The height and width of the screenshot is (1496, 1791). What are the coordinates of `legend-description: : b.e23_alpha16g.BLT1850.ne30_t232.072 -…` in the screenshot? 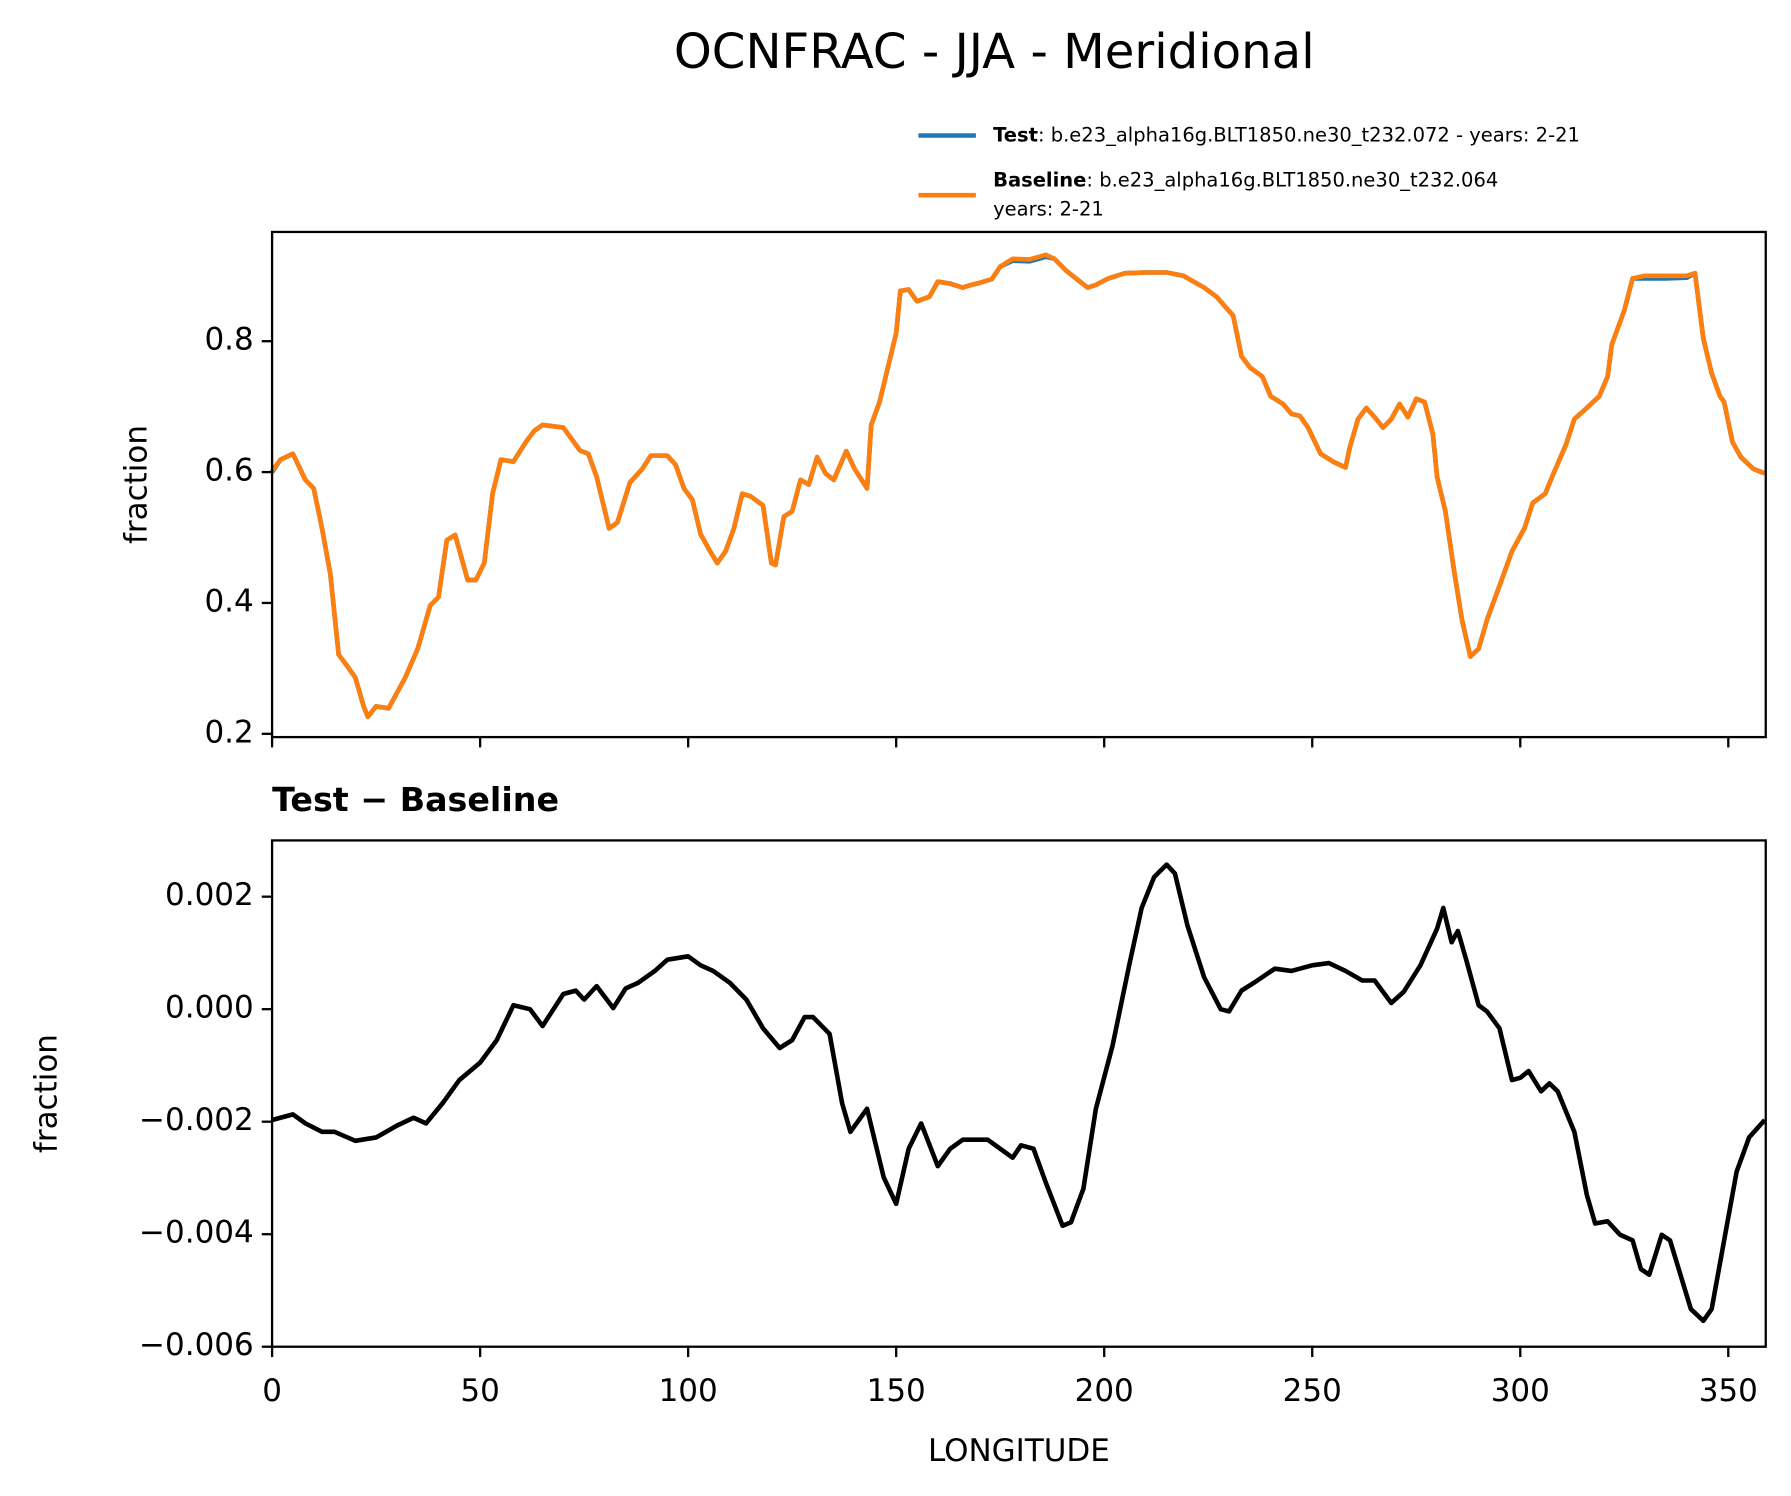 It's located at (1309, 134).